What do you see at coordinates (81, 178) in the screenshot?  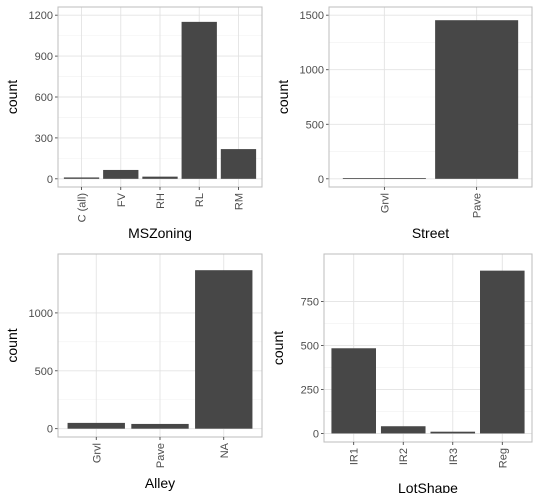 I see `bar-call` at bounding box center [81, 178].